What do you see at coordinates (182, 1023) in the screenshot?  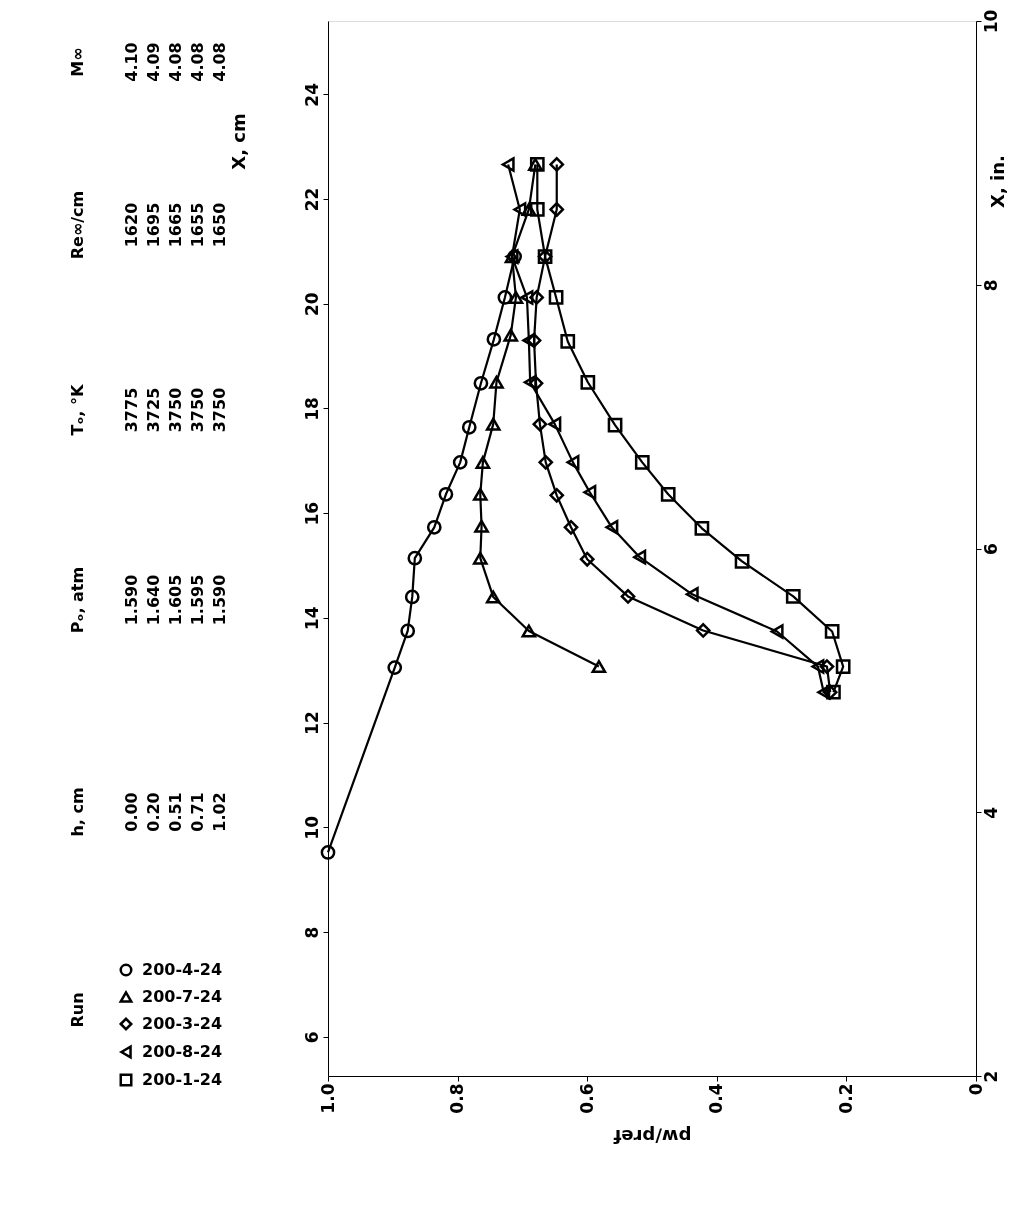 I see `legend-label: 200-3-24` at bounding box center [182, 1023].